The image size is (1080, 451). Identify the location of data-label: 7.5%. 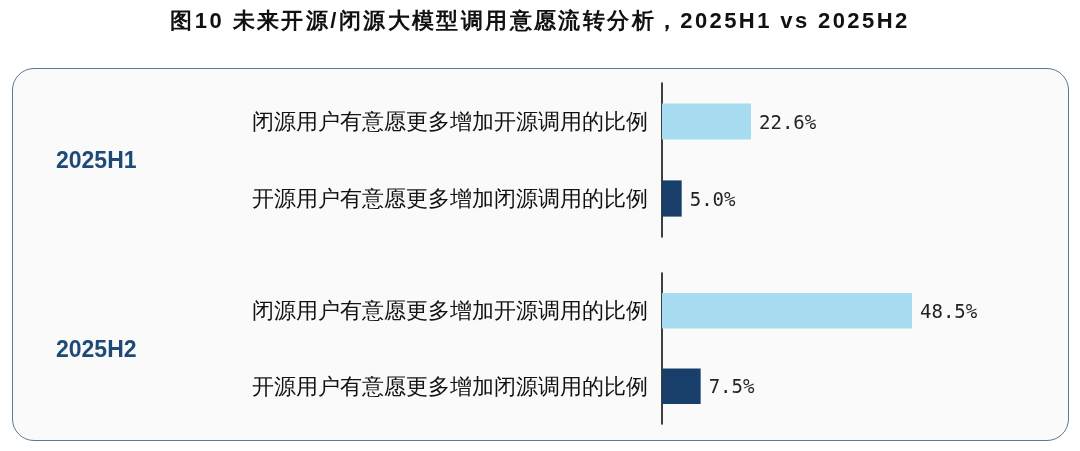
(731, 386).